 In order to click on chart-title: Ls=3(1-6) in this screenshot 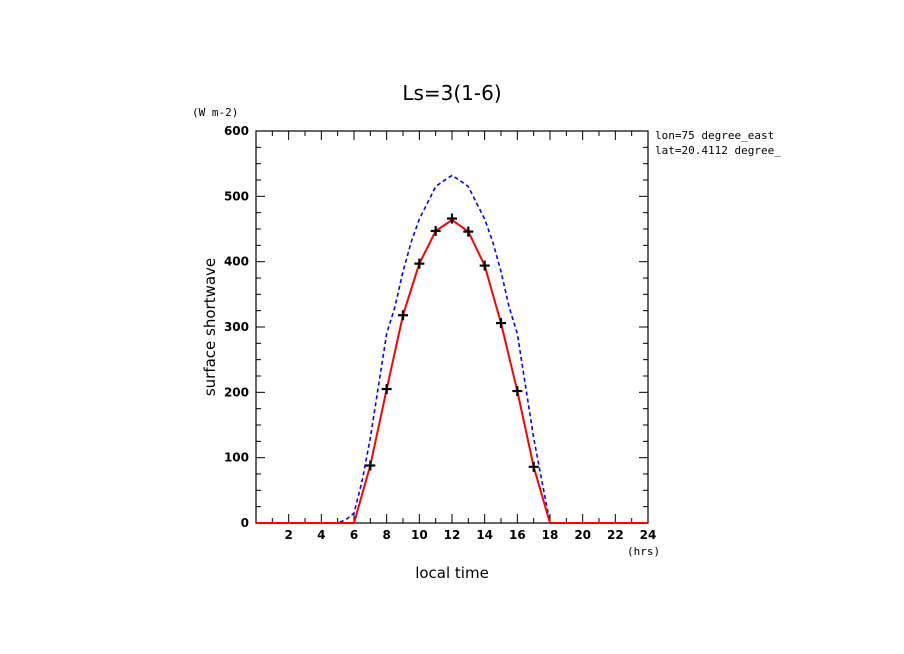, I will do `click(451, 93)`.